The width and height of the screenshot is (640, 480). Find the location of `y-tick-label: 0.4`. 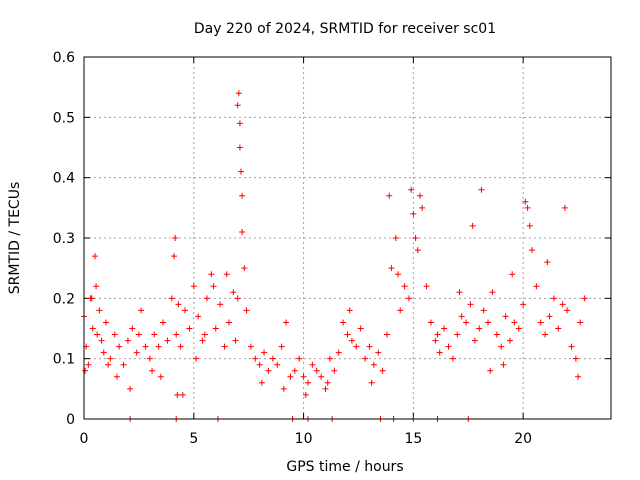

y-tick-label: 0.4 is located at coordinates (64, 179).